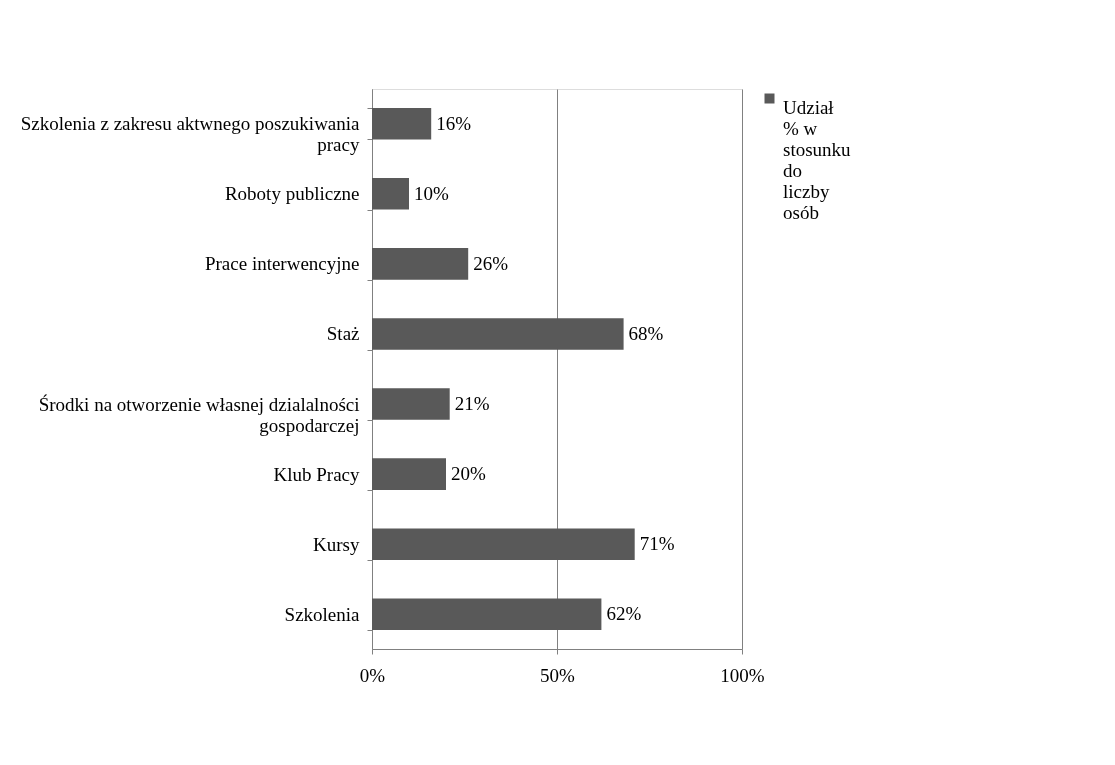 Image resolution: width=1115 pixels, height=765 pixels. I want to click on y-tick-label: Szkolenia, so click(322, 614).